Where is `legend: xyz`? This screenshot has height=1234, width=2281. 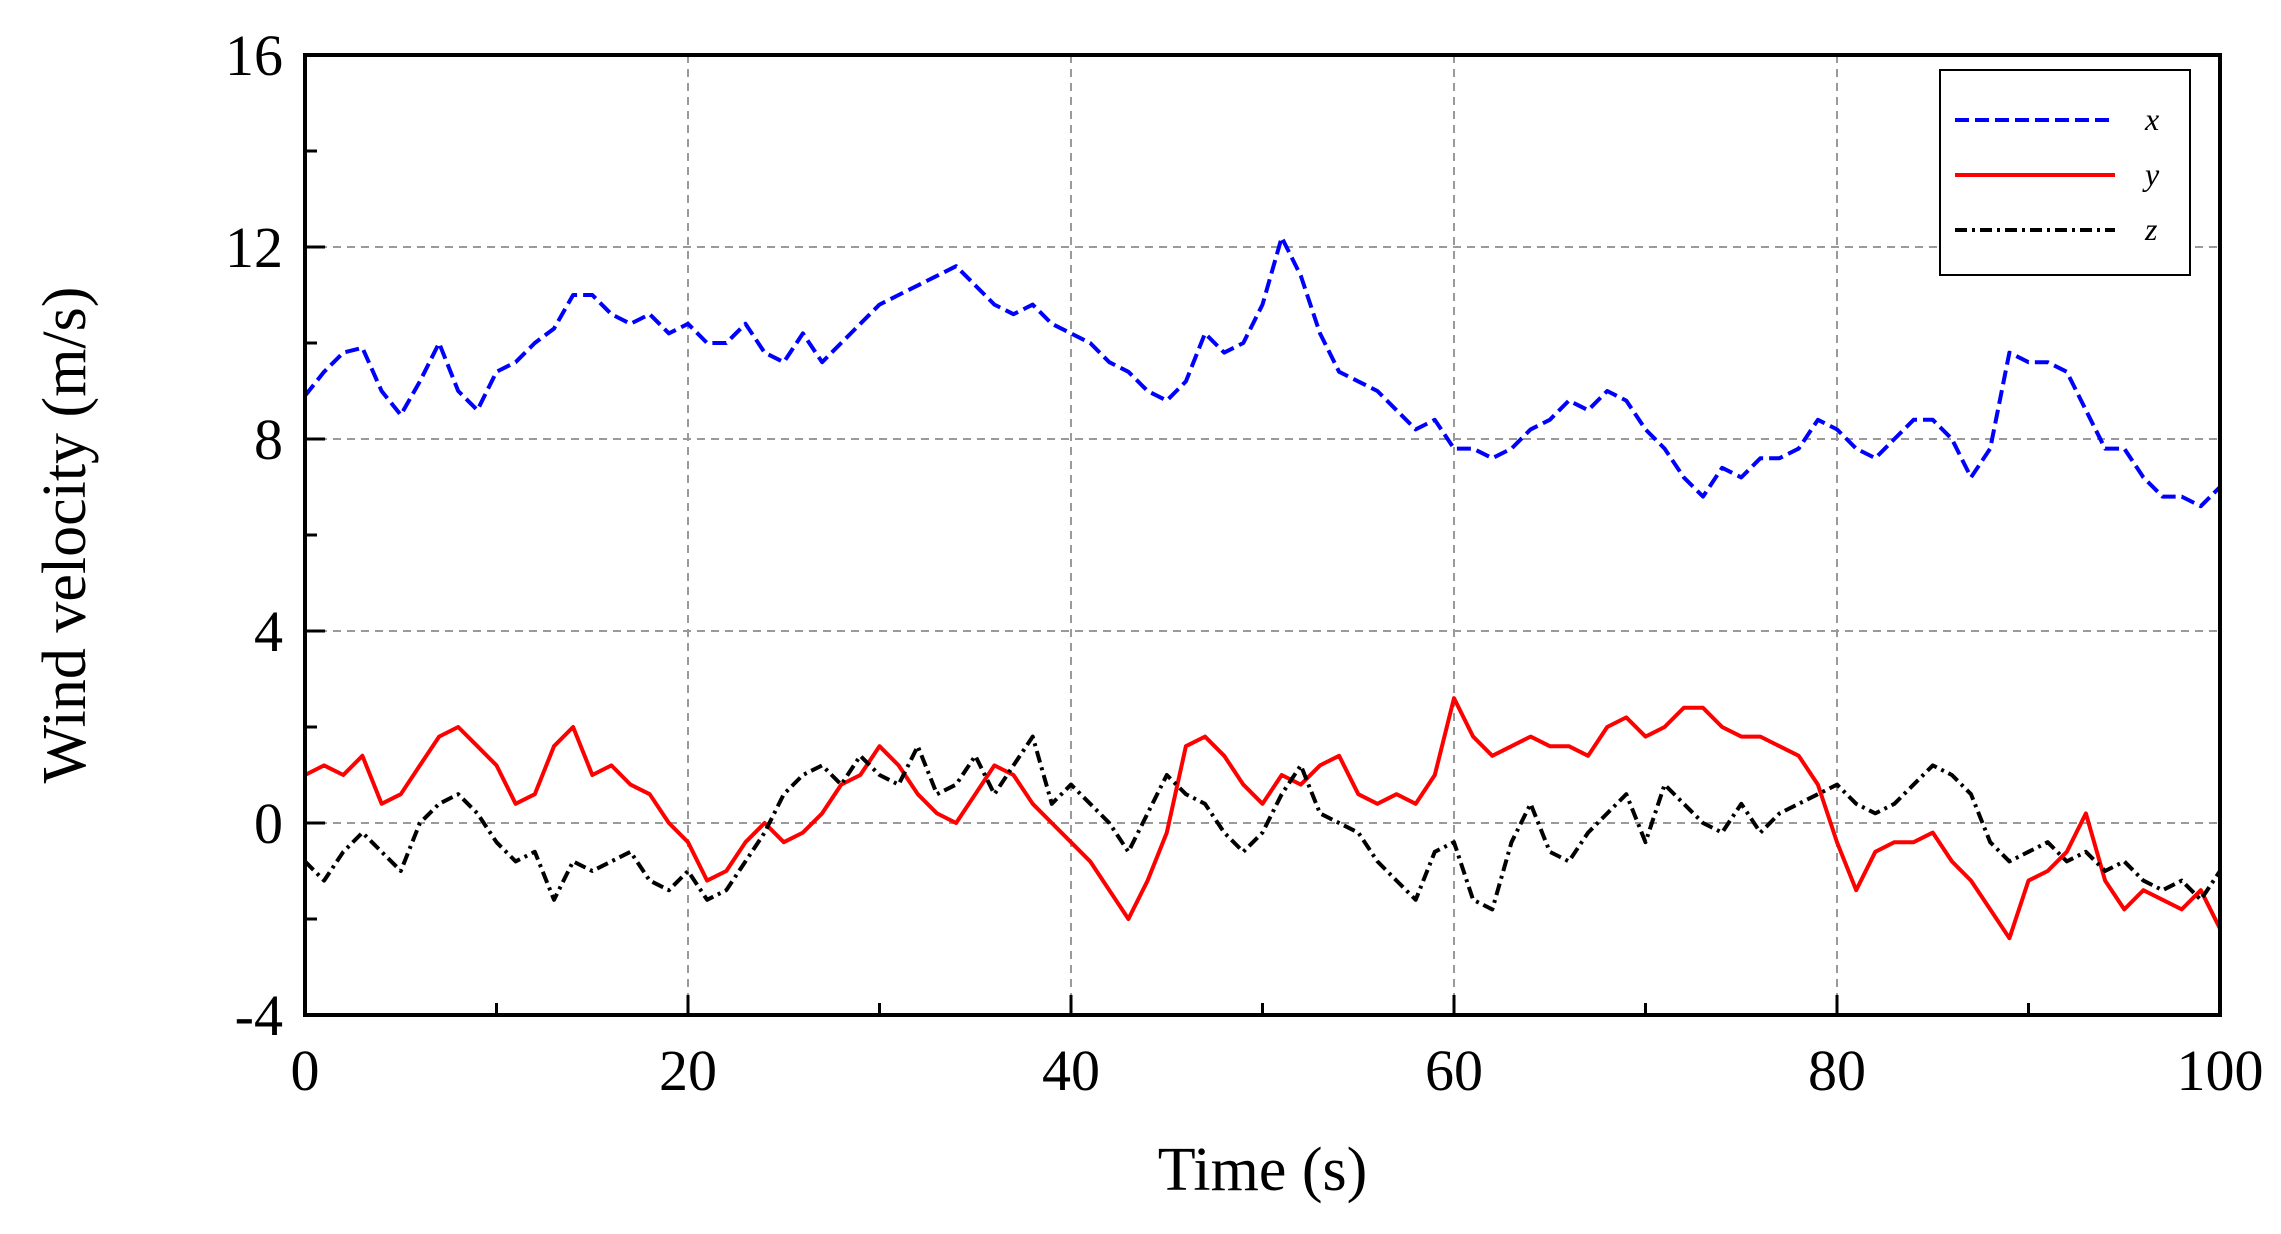 legend: xyz is located at coordinates (2065, 172).